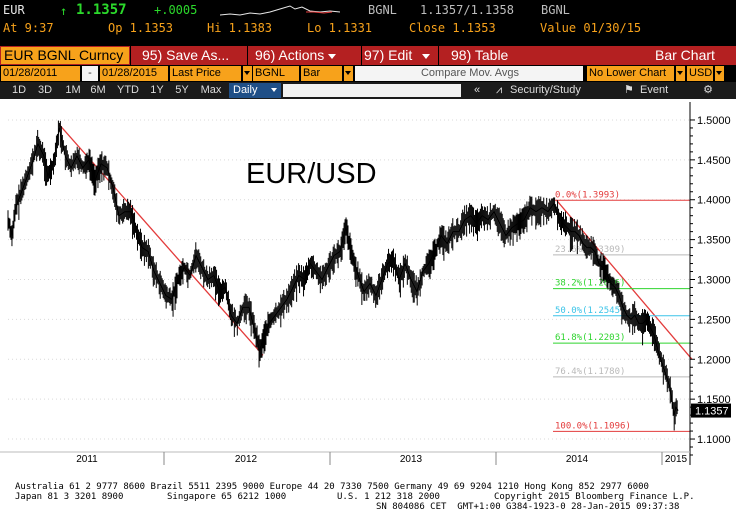 This screenshot has height=527, width=736. Describe the element at coordinates (98, 90) in the screenshot. I see `period-6m: 6M` at that location.